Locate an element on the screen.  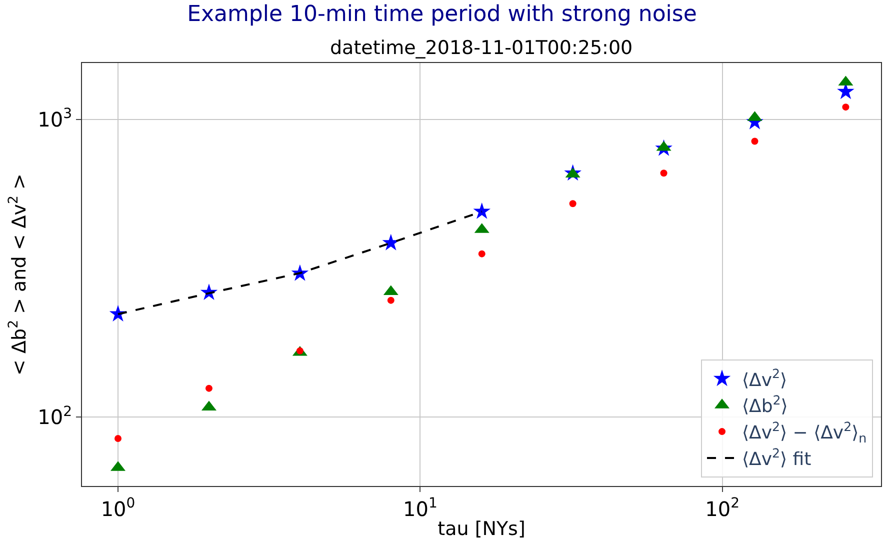
x-tick-label: 10$^{0}$ is located at coordinates (118, 508).